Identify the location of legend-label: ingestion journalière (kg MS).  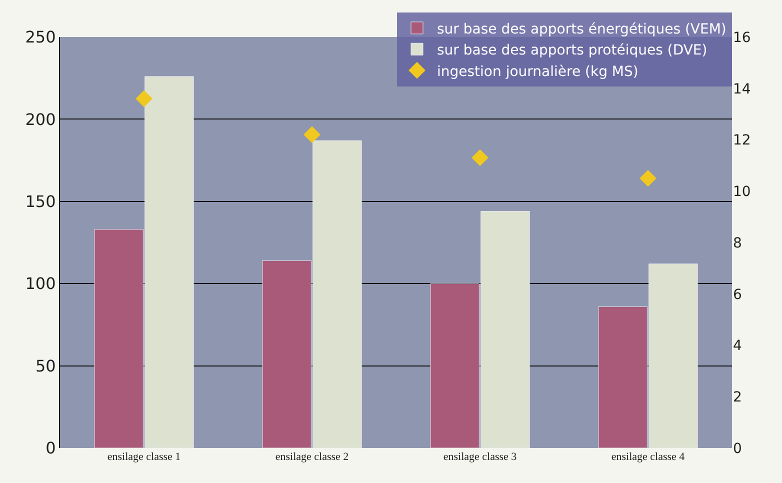
(537, 72).